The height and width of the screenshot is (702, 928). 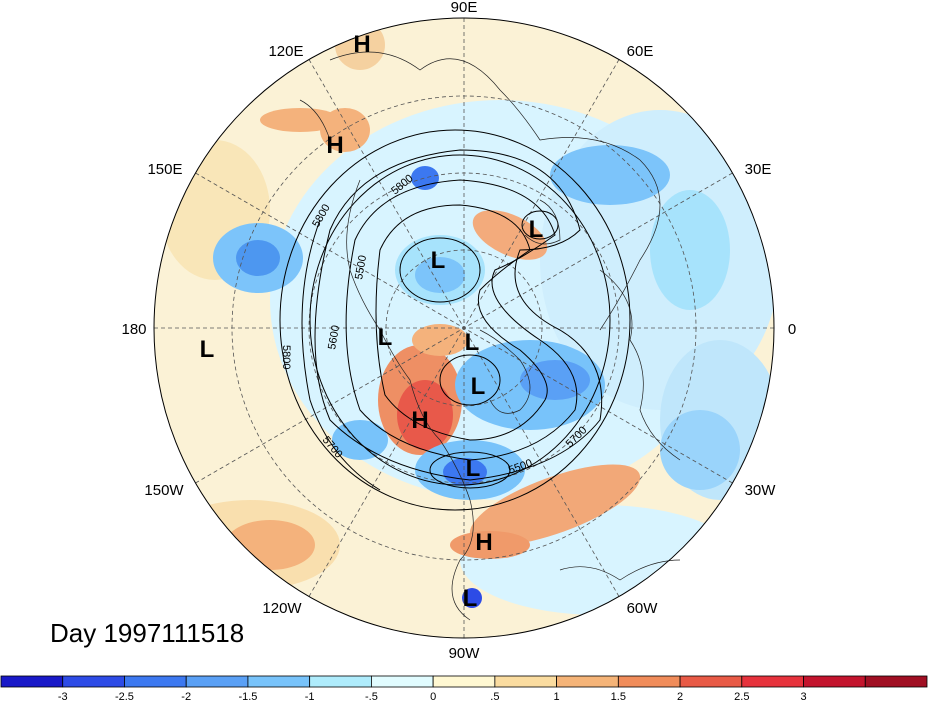 I want to click on lon-label-30w: 30W, so click(x=761, y=490).